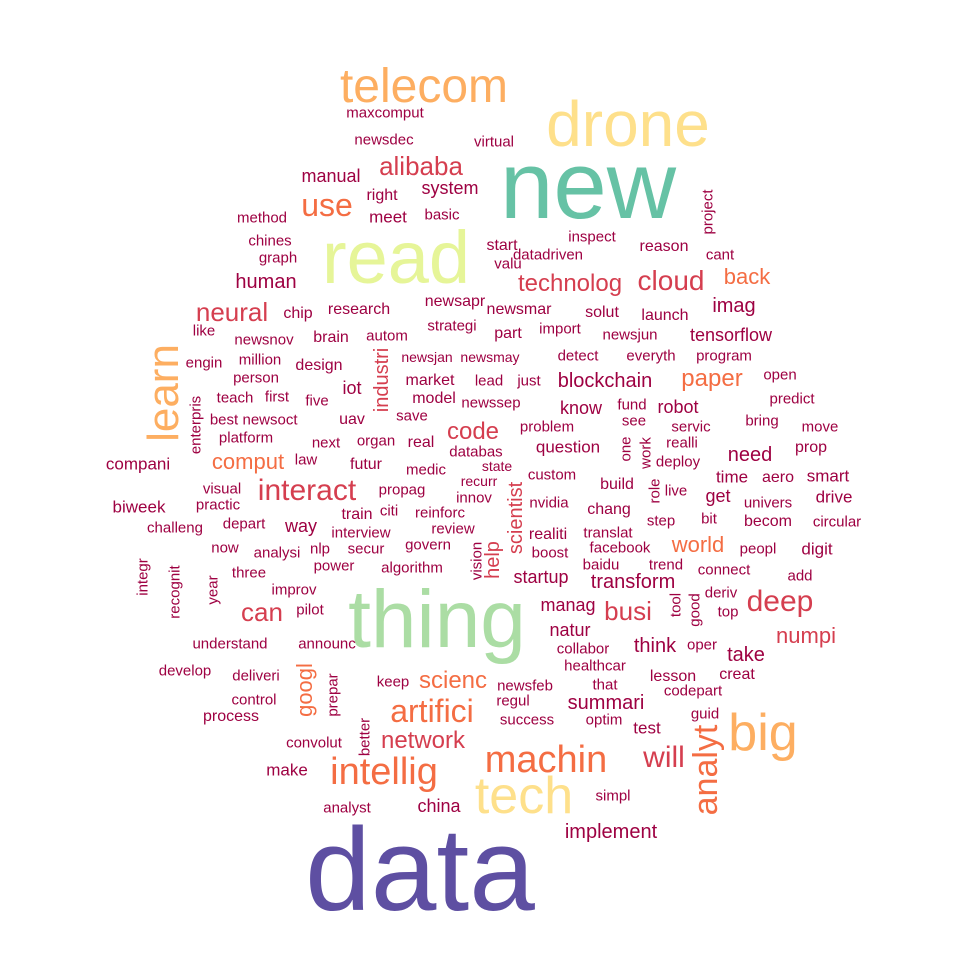 This screenshot has height=960, width=960. Describe the element at coordinates (628, 611) in the screenshot. I see `word-busi: busi` at that location.